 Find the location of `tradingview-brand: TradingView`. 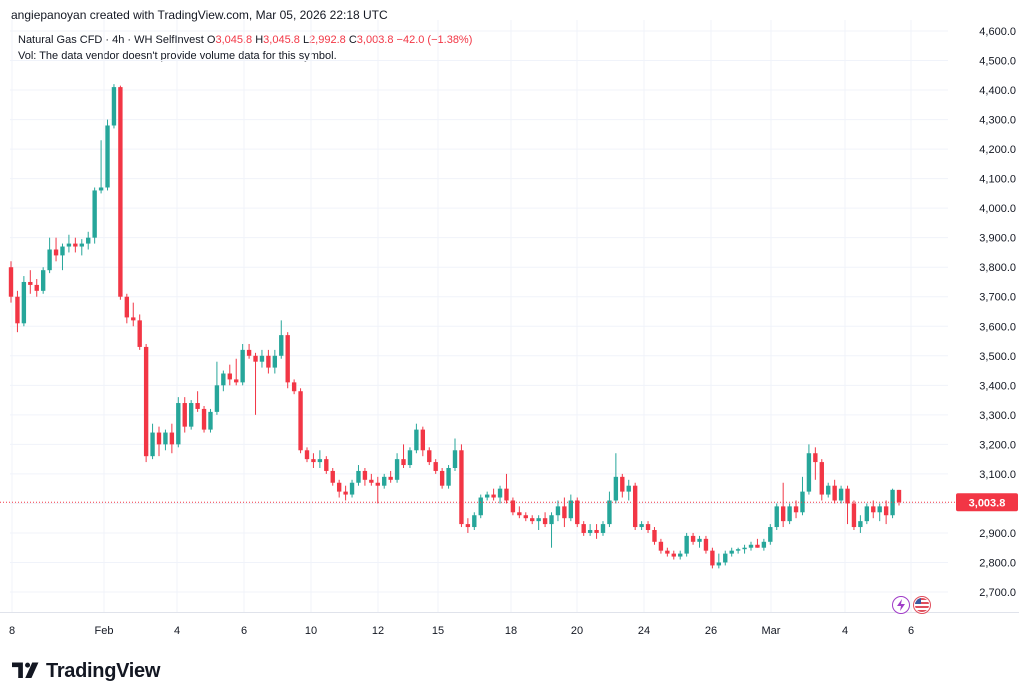

tradingview-brand: TradingView is located at coordinates (86, 671).